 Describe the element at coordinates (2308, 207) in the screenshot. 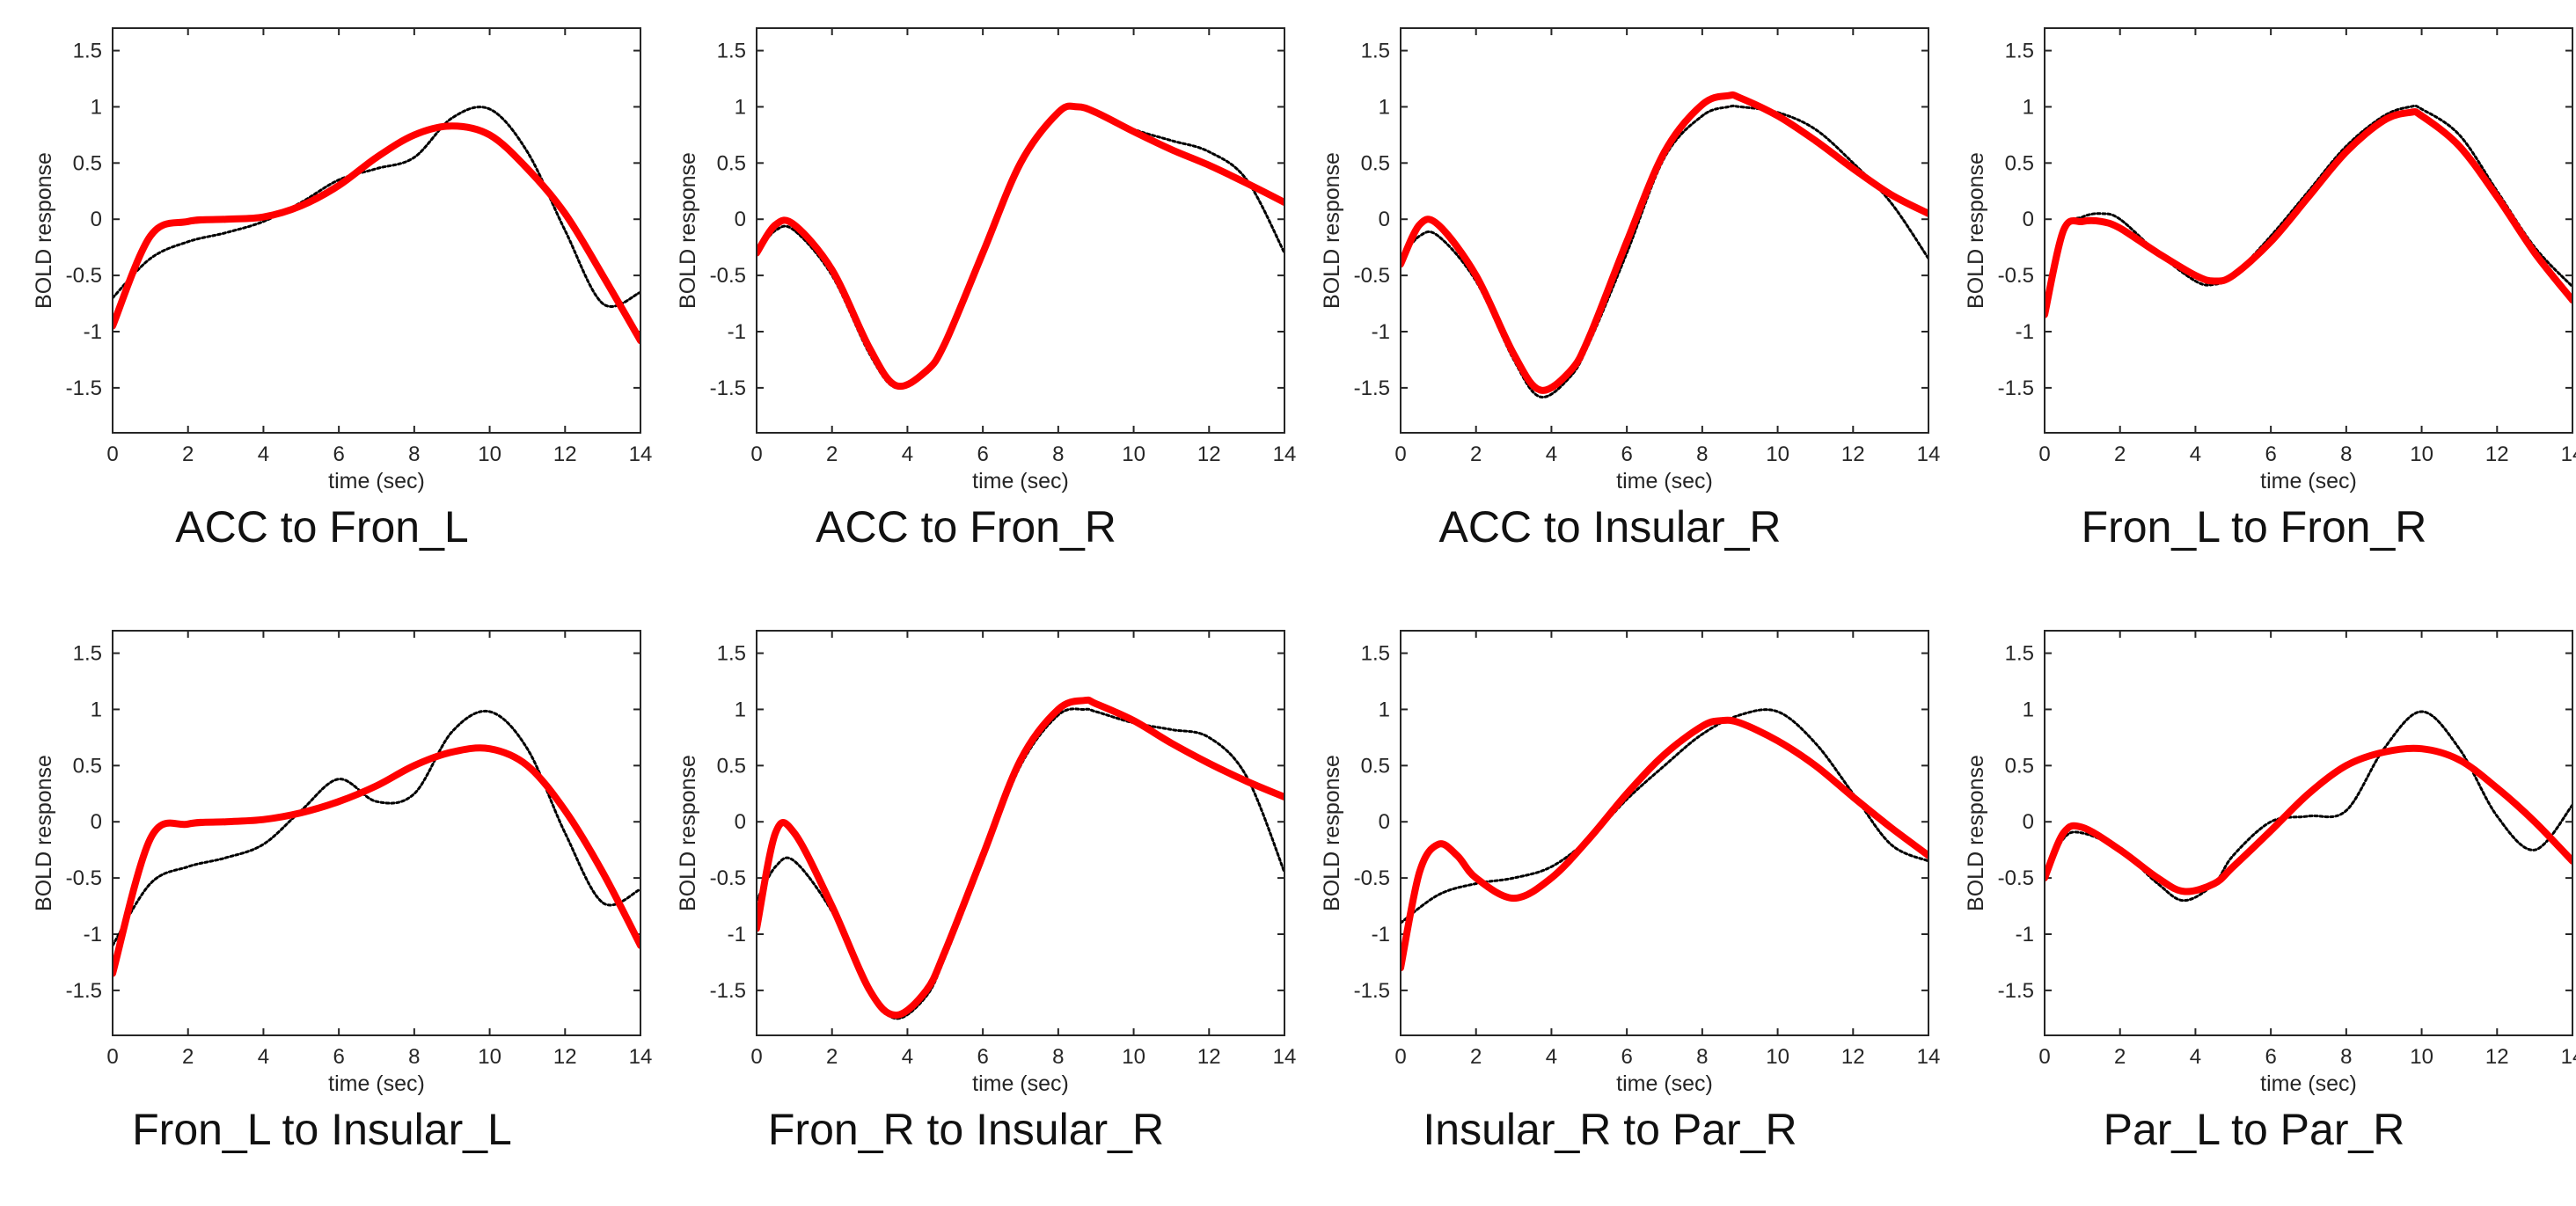

I see `observed-series-line` at that location.